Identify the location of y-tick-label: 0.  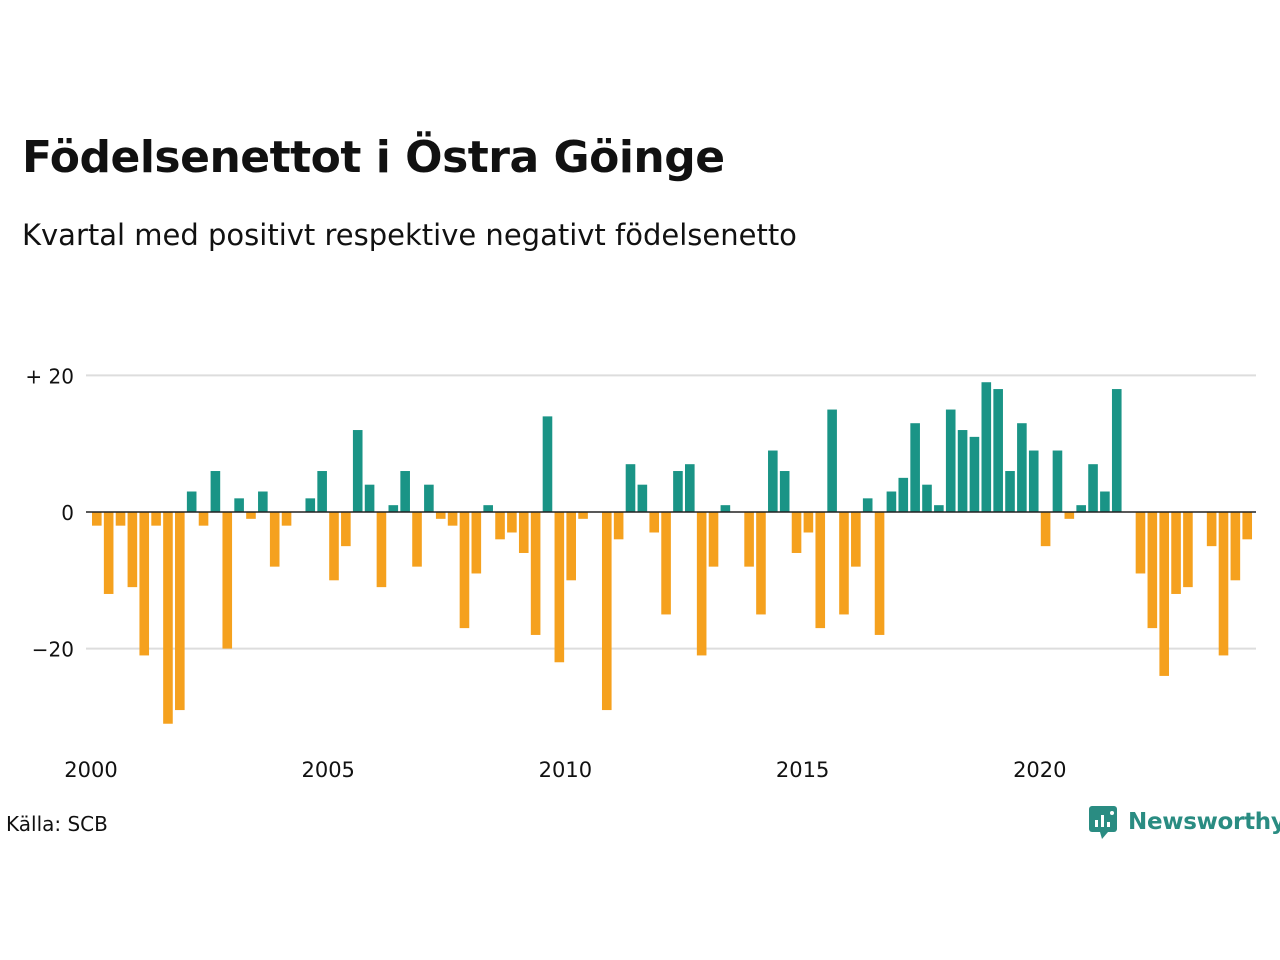
(67, 513).